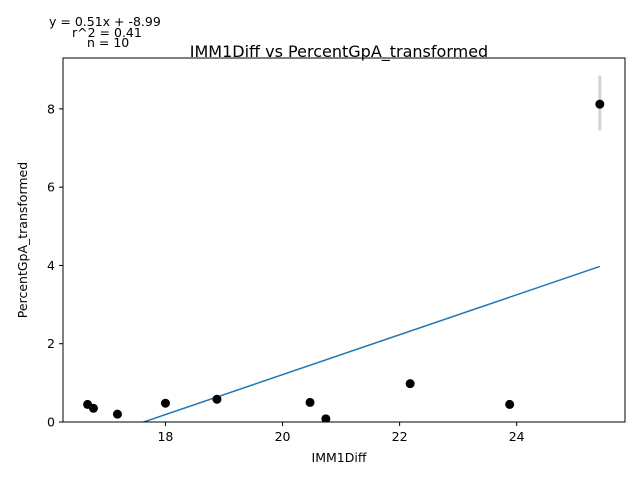 The width and height of the screenshot is (640, 480). I want to click on y-tick-label-4: 8, so click(51, 108).